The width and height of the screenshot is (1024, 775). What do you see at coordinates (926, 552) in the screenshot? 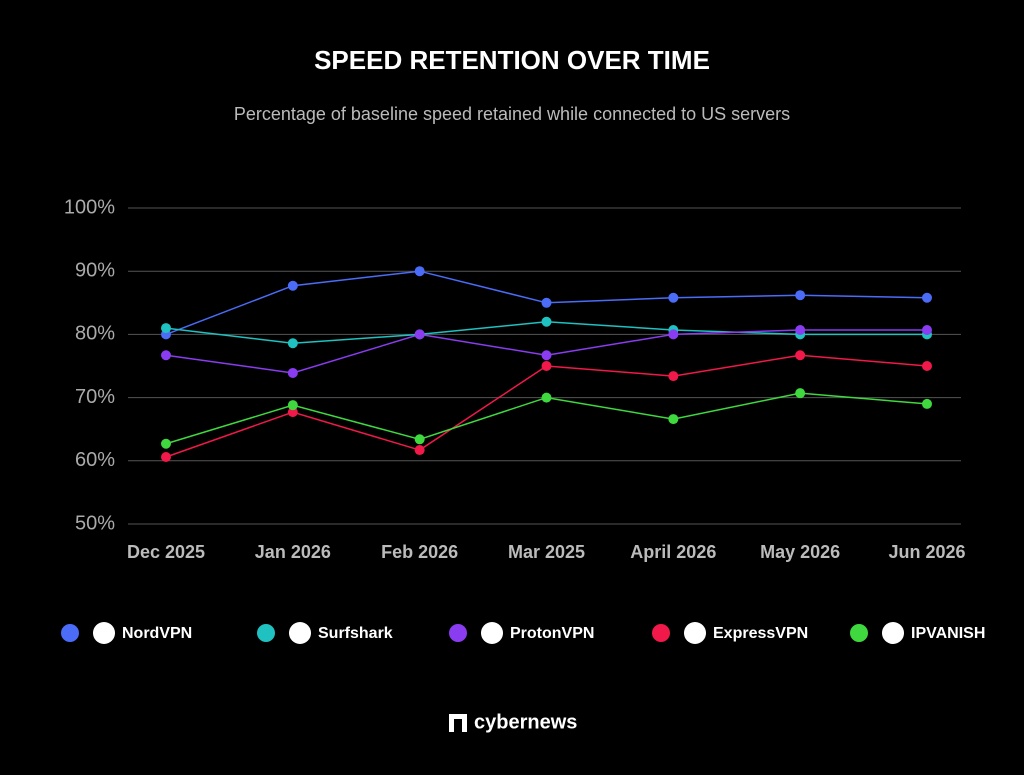
I see `x-tick-label: Jun 2026` at bounding box center [926, 552].